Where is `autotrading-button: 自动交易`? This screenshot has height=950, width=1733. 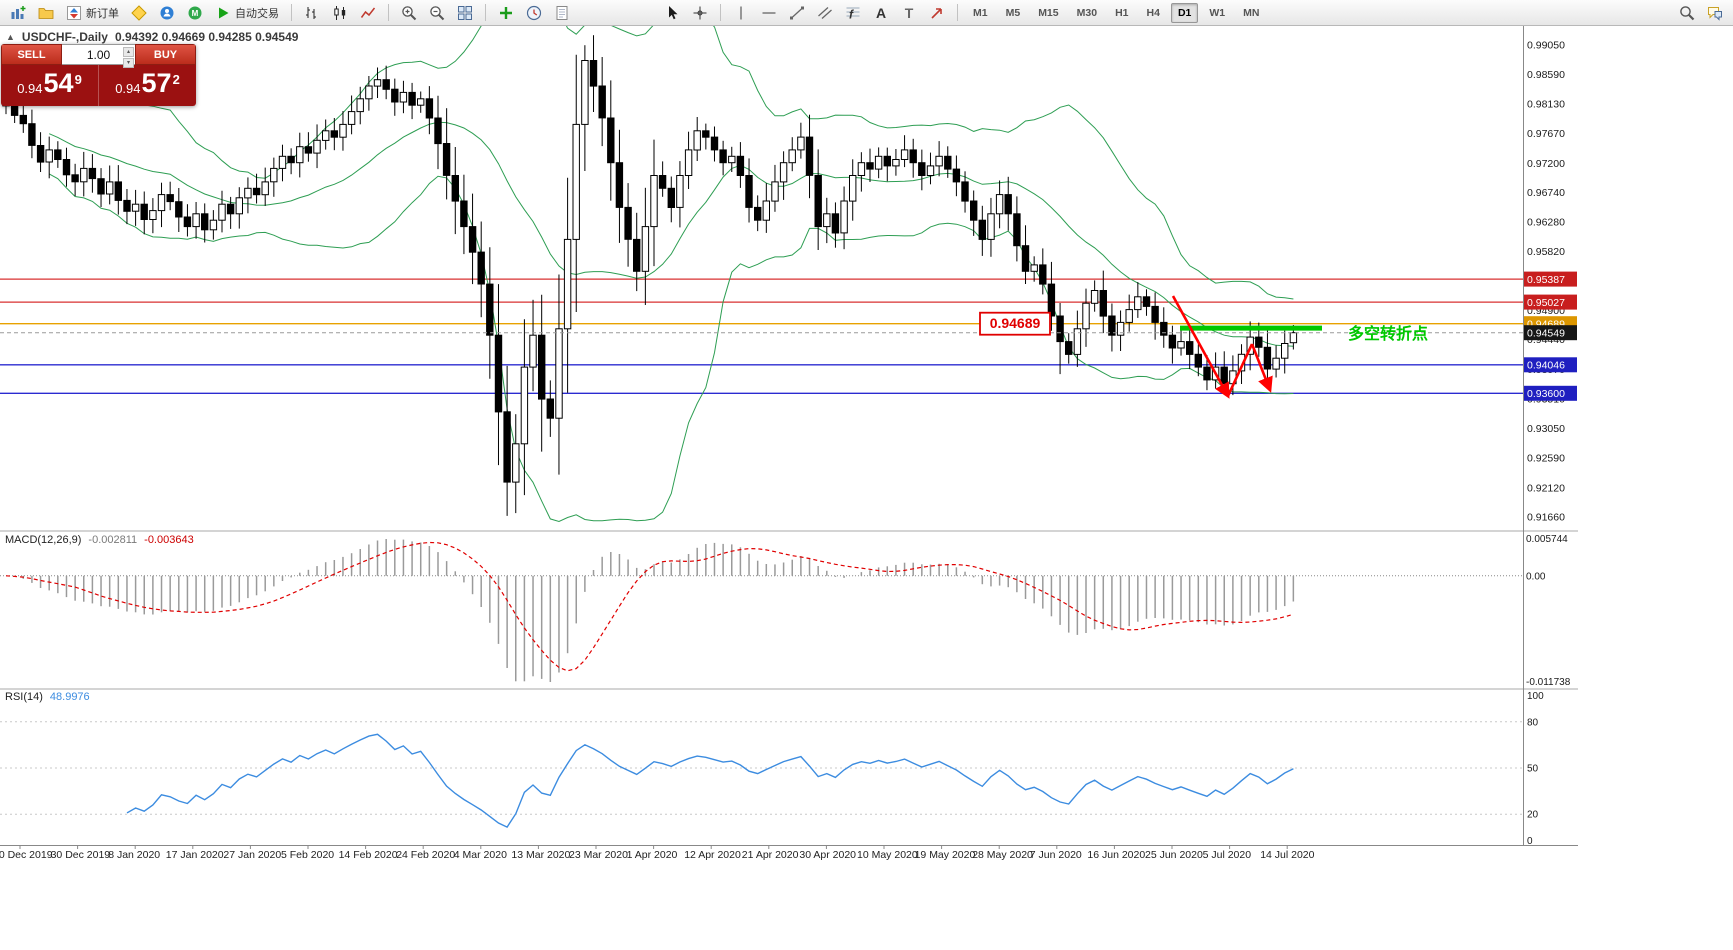 autotrading-button: 自动交易 is located at coordinates (247, 12).